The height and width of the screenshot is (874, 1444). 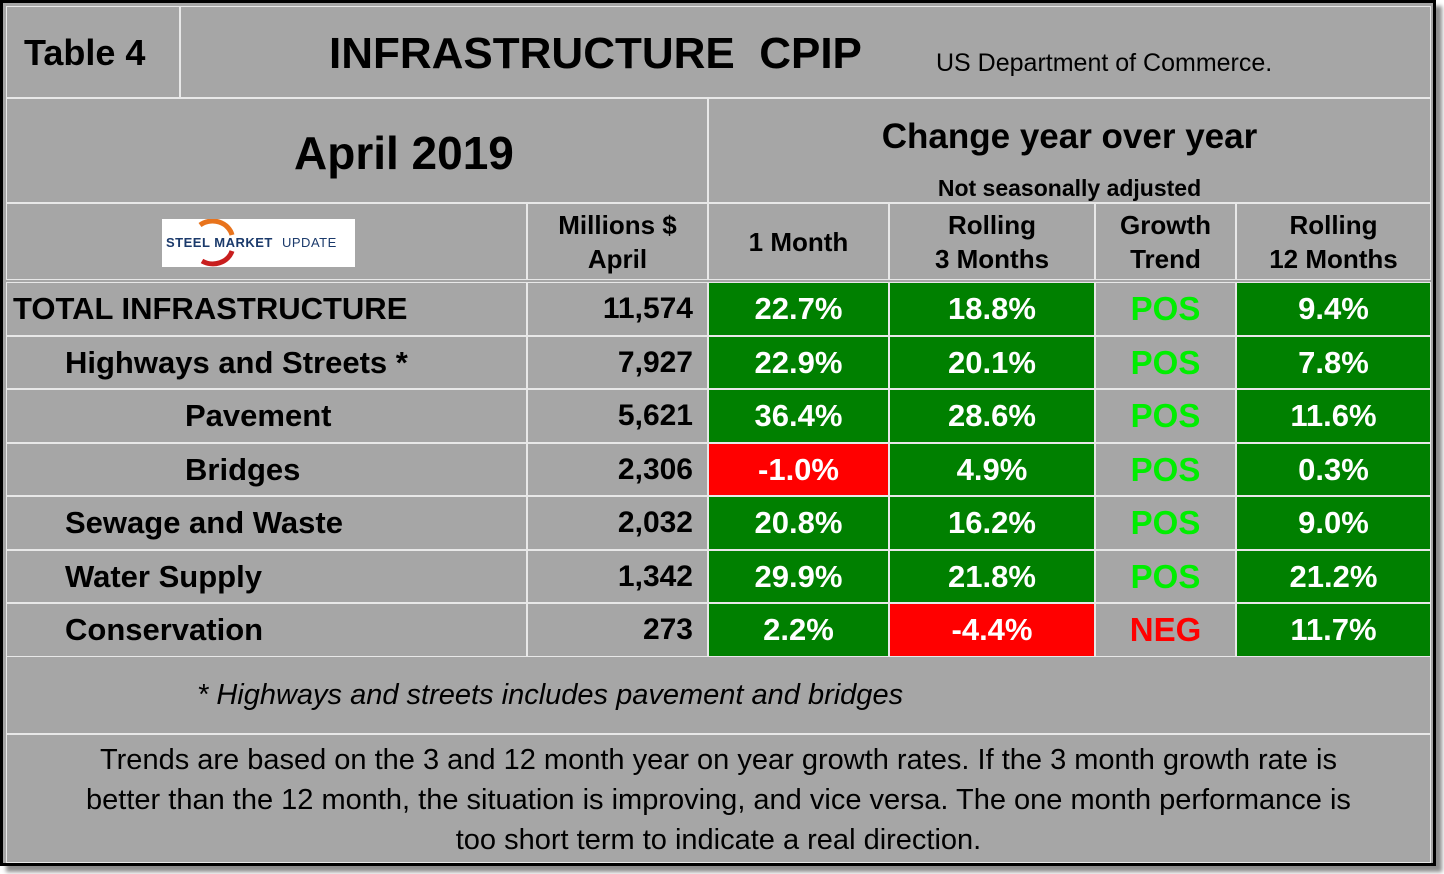 I want to click on cell-rolling-12-months: 0.3%, so click(x=1333, y=469).